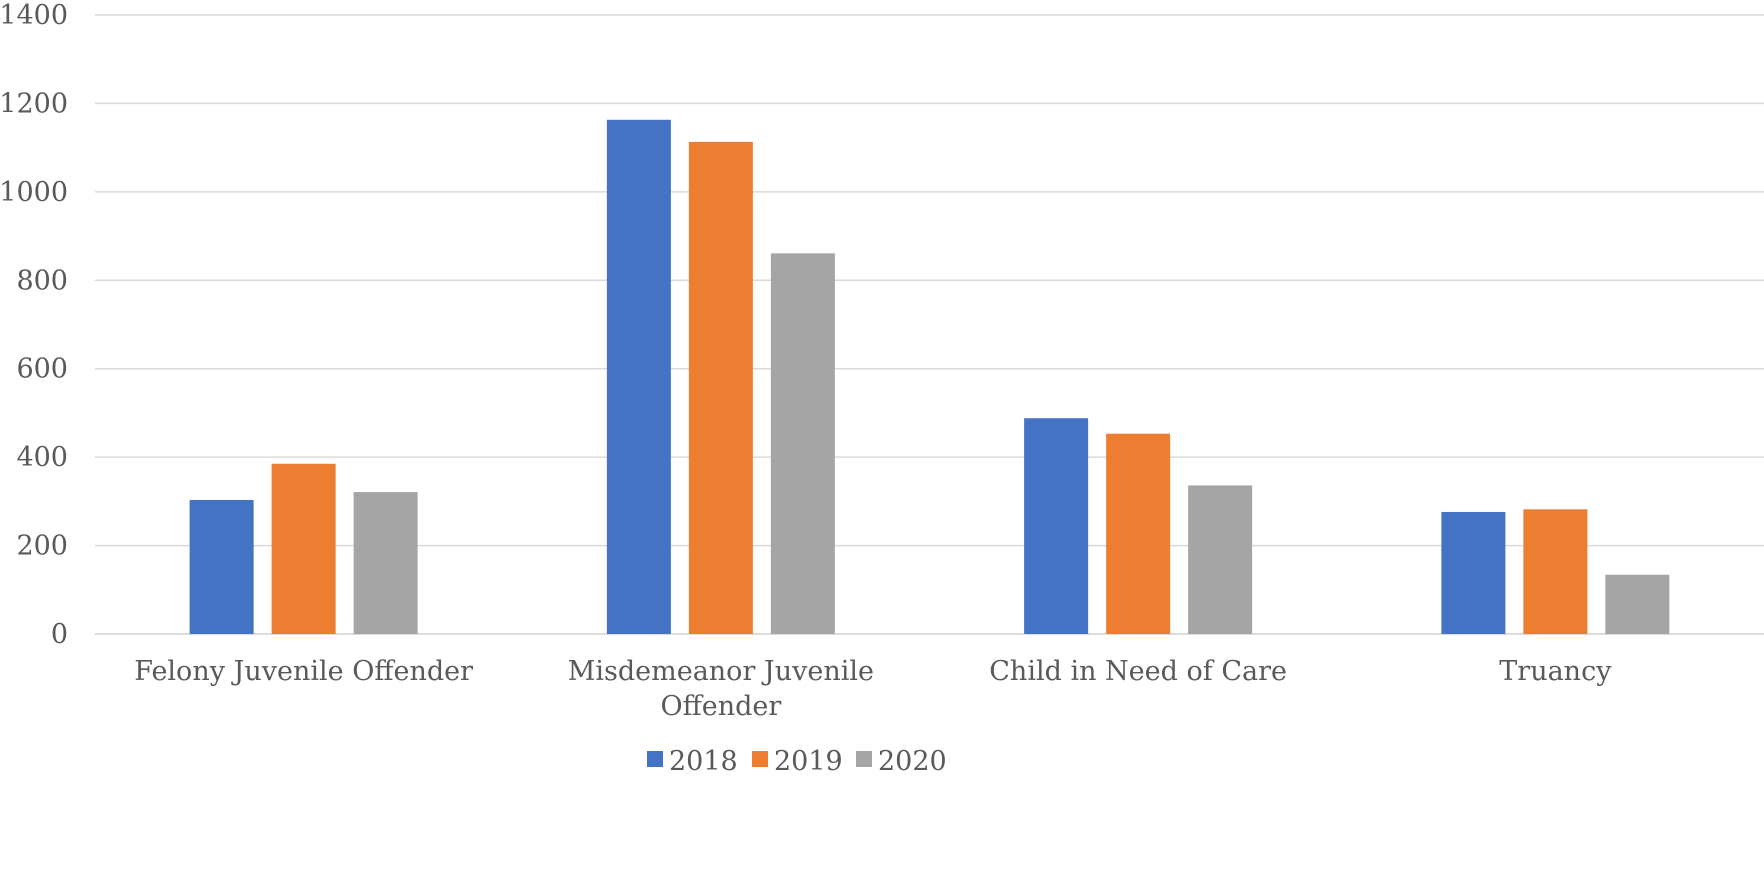 Image resolution: width=1764 pixels, height=876 pixels. I want to click on x-category-label: Child in Need of Care, so click(1138, 671).